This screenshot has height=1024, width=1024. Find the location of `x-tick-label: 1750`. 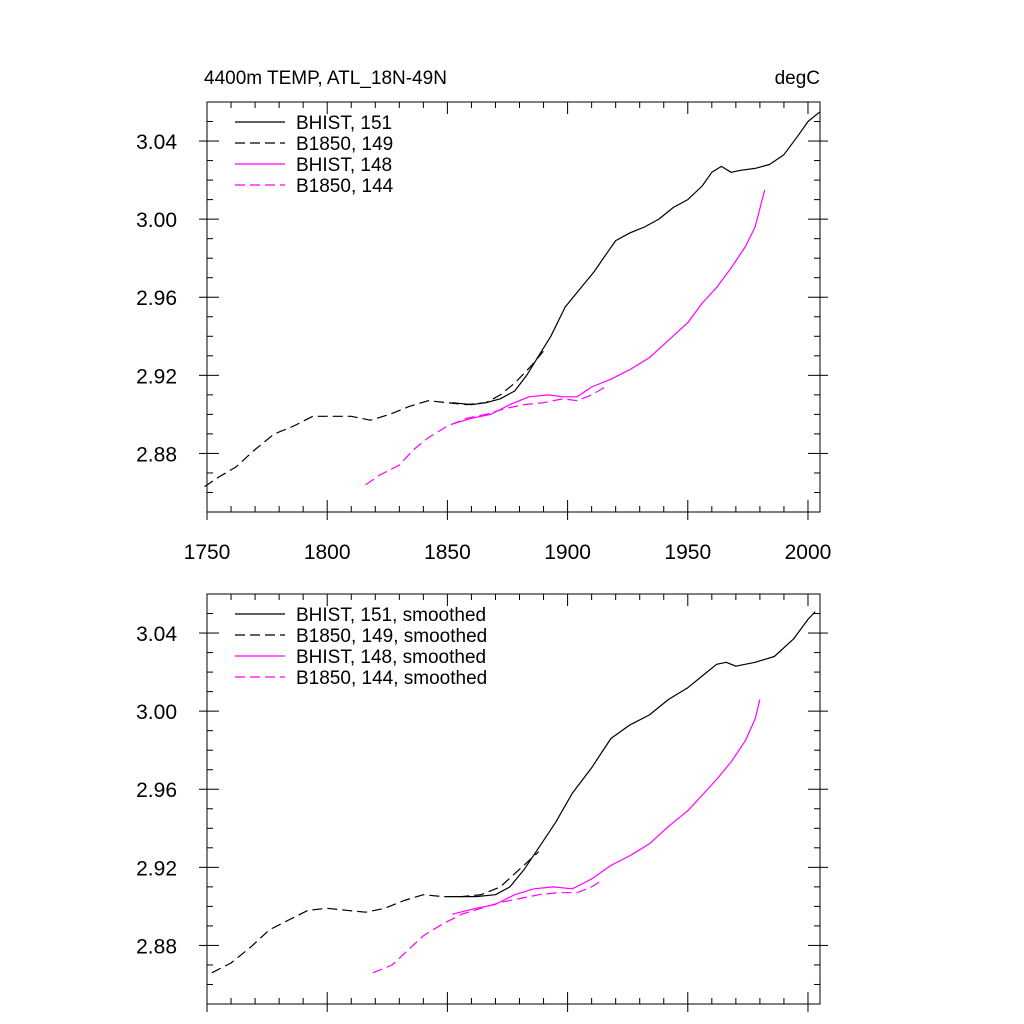

x-tick-label: 1750 is located at coordinates (207, 552).